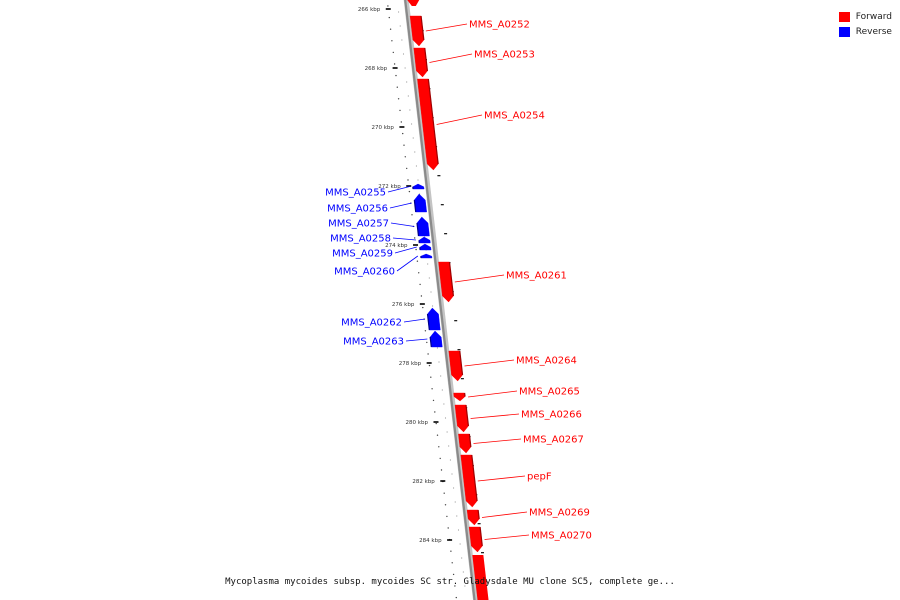 This screenshot has width=900, height=600. I want to click on legend-forward-swatch, so click(844, 16).